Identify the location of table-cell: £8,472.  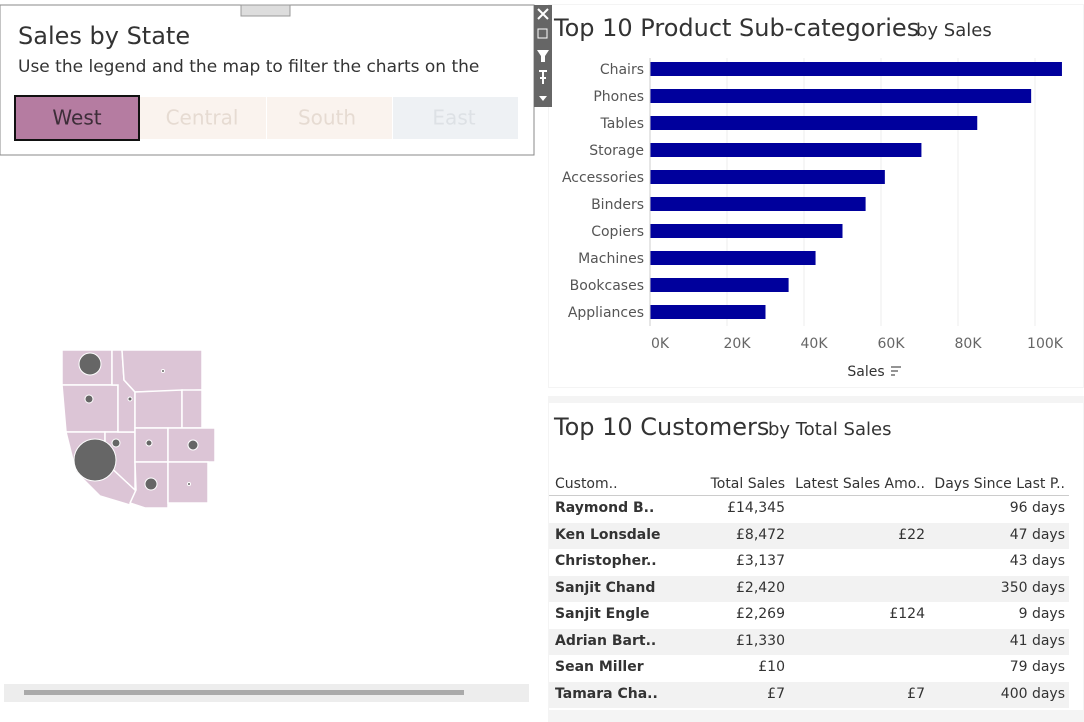
(760, 534).